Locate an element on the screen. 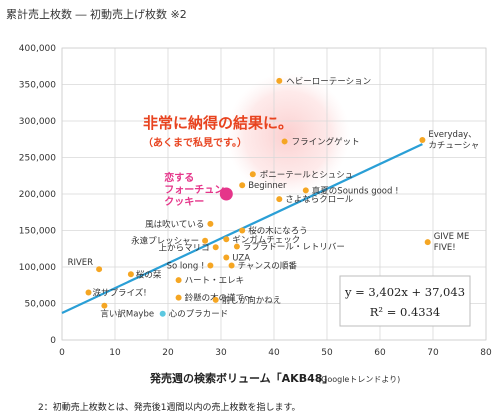  x-tick-label: 20 is located at coordinates (168, 353).